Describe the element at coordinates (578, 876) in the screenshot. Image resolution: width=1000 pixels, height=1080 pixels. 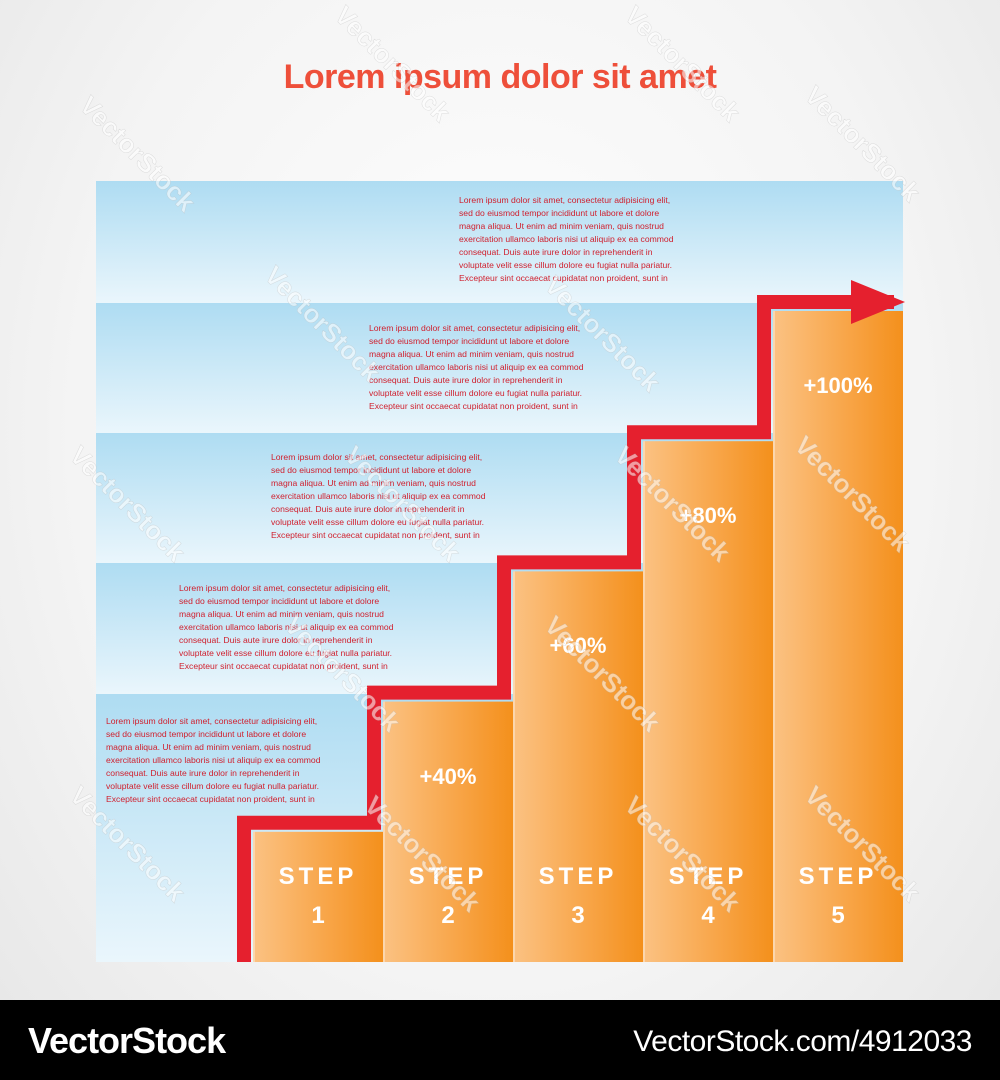
I see `step-label-3: STEP` at that location.